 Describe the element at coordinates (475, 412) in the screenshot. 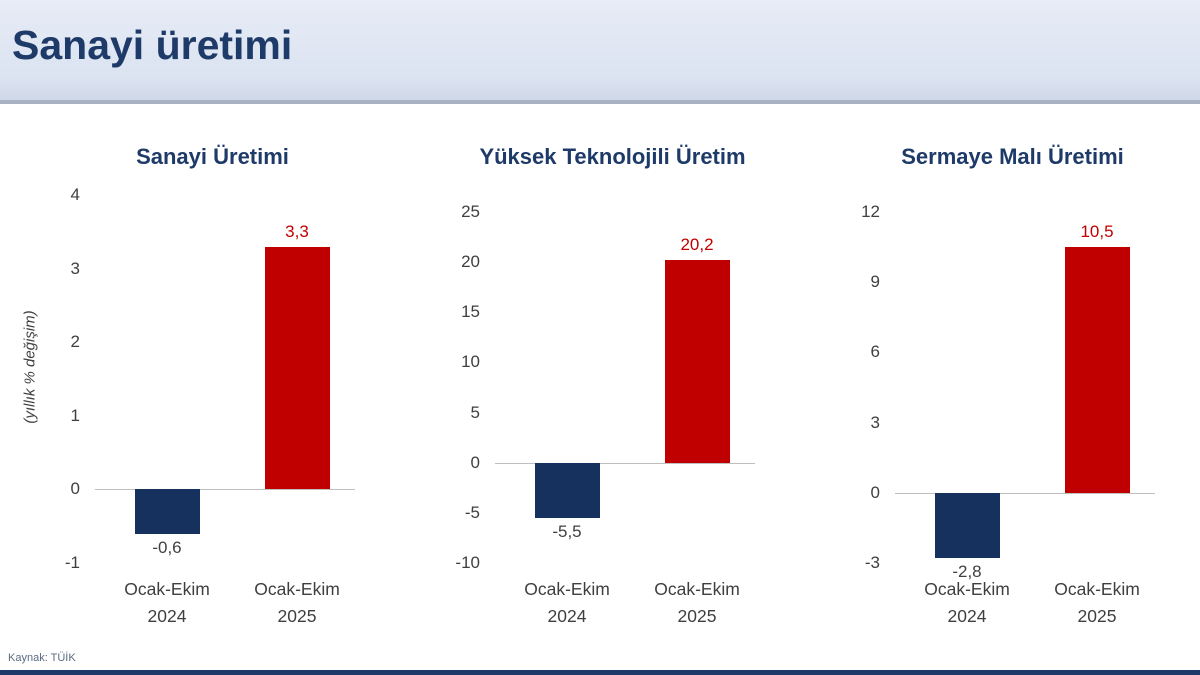

I see `y-axis-tick-label: 5` at that location.